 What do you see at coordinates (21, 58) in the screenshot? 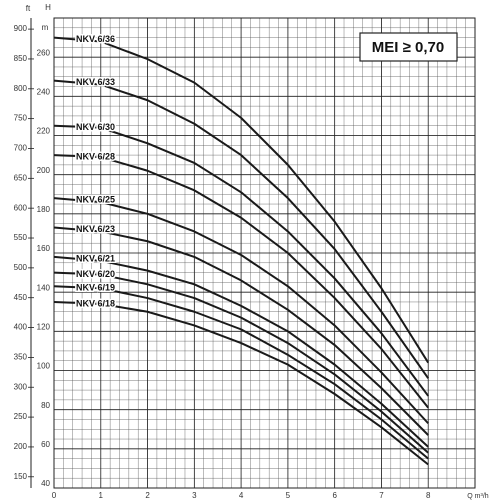
I see `y2-tick-label: 850` at bounding box center [21, 58].